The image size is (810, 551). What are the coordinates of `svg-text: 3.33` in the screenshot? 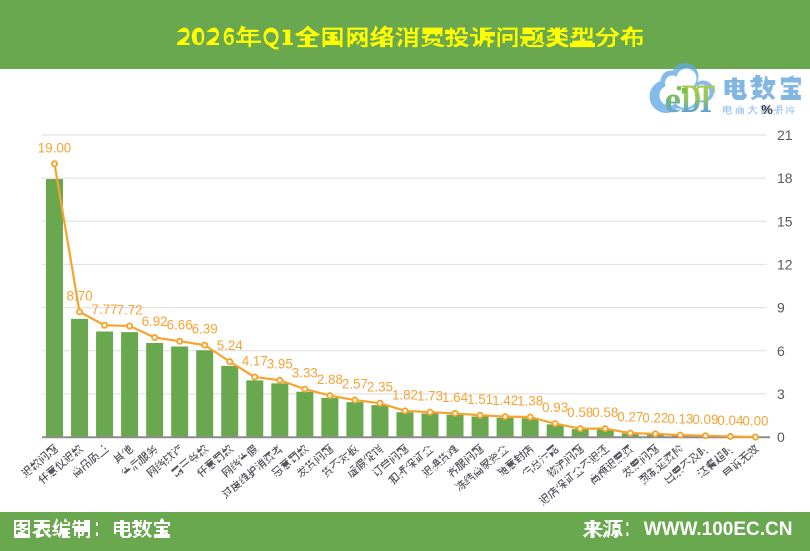 It's located at (305, 373).